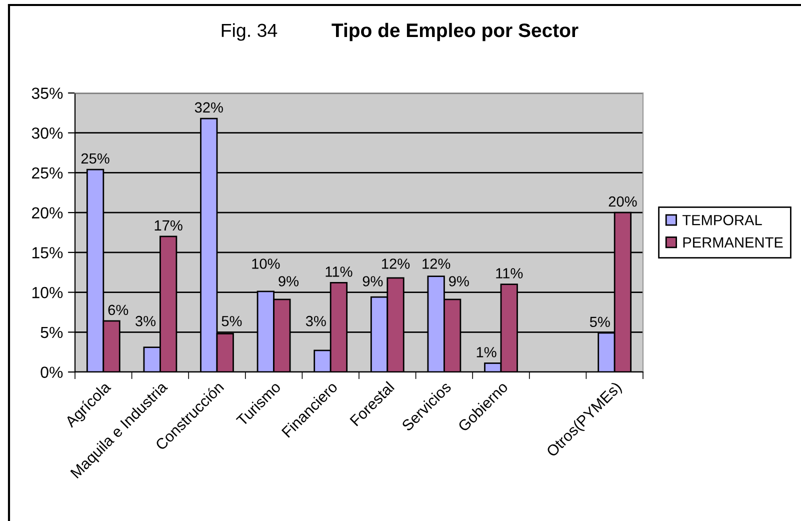  What do you see at coordinates (118, 310) in the screenshot?
I see `data-label: 6%` at bounding box center [118, 310].